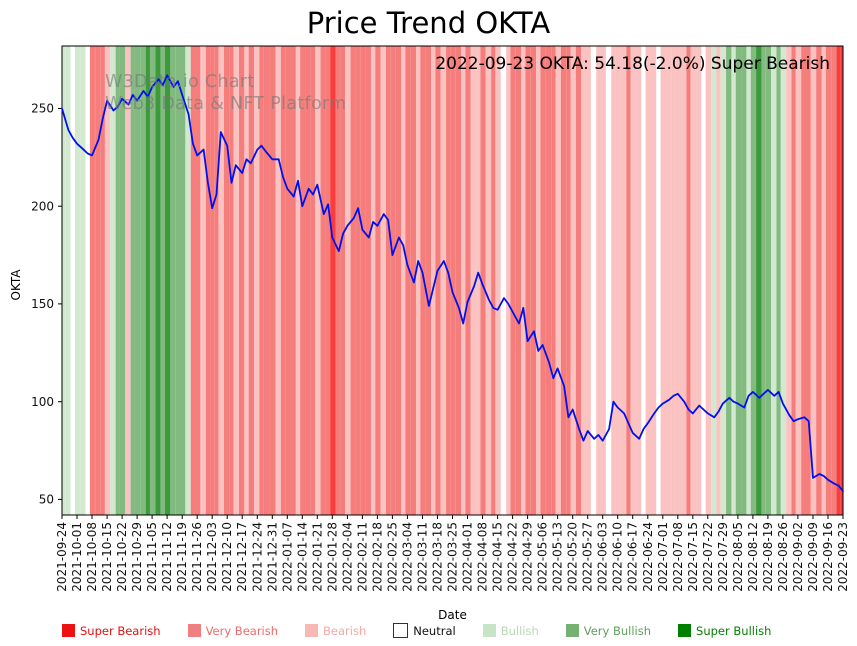  What do you see at coordinates (46, 500) in the screenshot?
I see `y-tick-label: 50` at bounding box center [46, 500].